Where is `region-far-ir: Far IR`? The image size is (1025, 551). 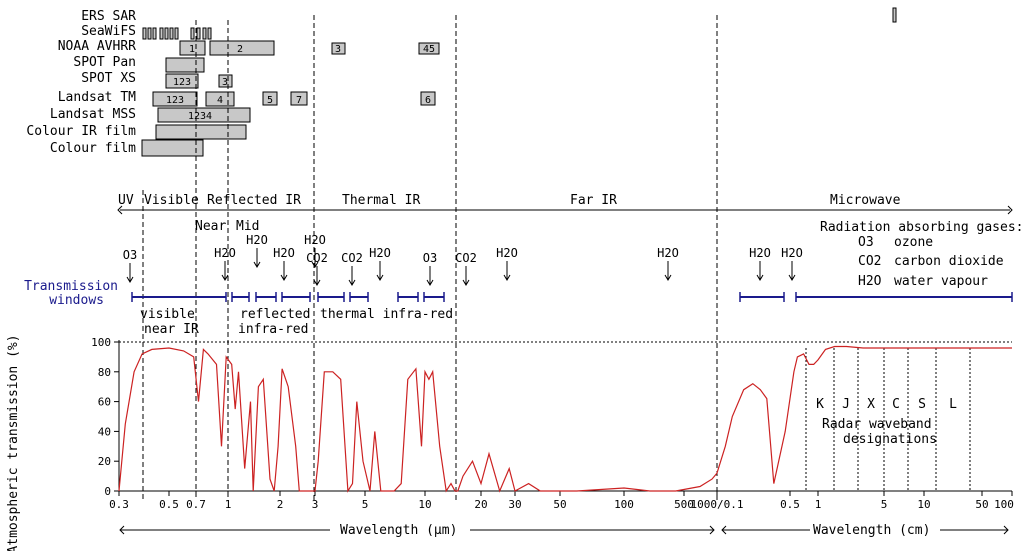
region-far-ir: Far IR is located at coordinates (593, 200).